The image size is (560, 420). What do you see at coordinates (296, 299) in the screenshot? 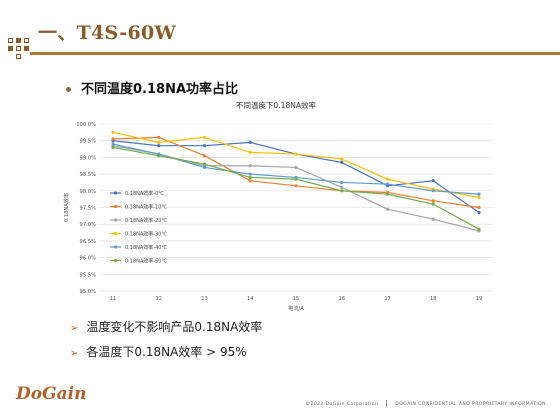
I see `x-tick-label: 15` at bounding box center [296, 299].